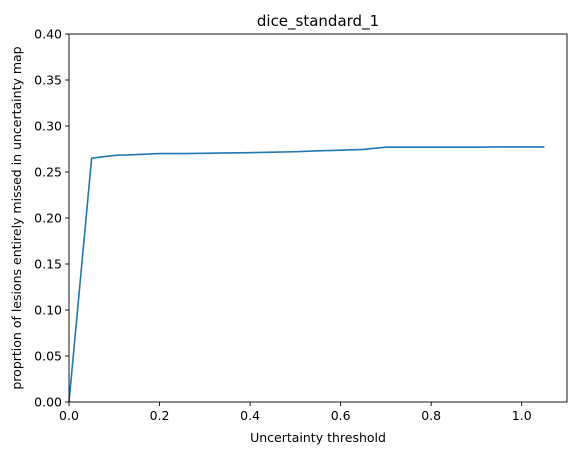  I want to click on x-tick-label: 0.4, so click(250, 415).